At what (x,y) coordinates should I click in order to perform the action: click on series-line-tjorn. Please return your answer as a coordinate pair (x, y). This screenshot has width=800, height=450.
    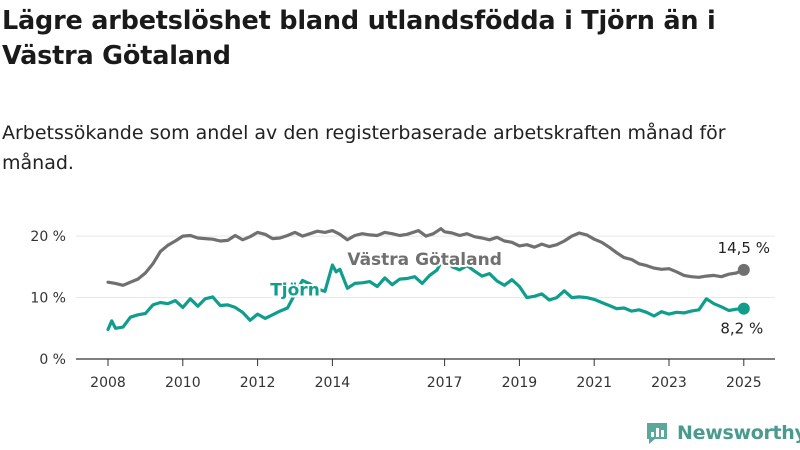
    Looking at the image, I should click on (426, 292).